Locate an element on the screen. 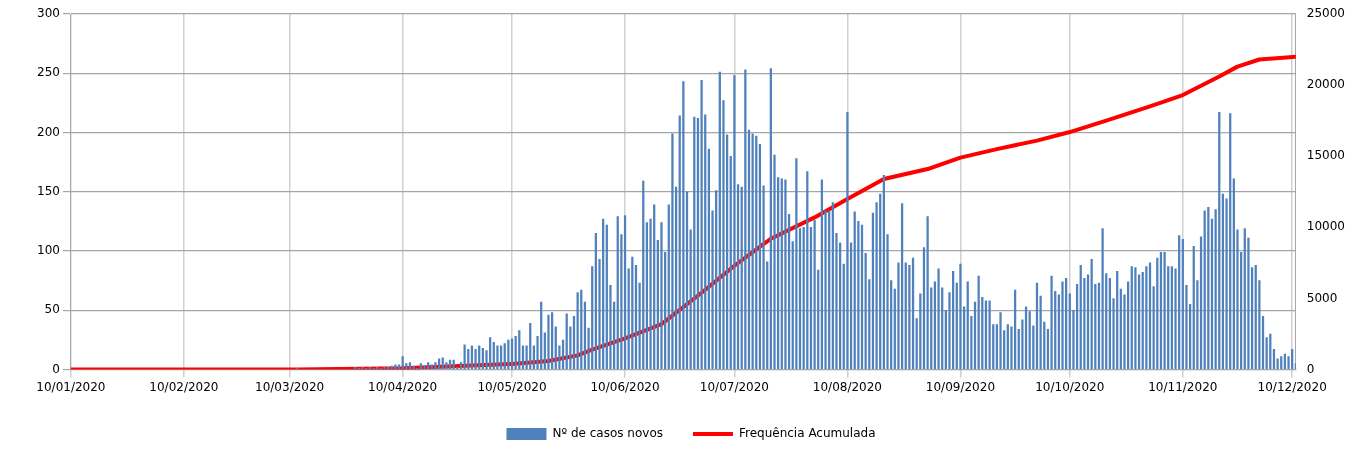 The width and height of the screenshot is (1364, 450). x-tick-label: 10/09/2020 is located at coordinates (960, 386).